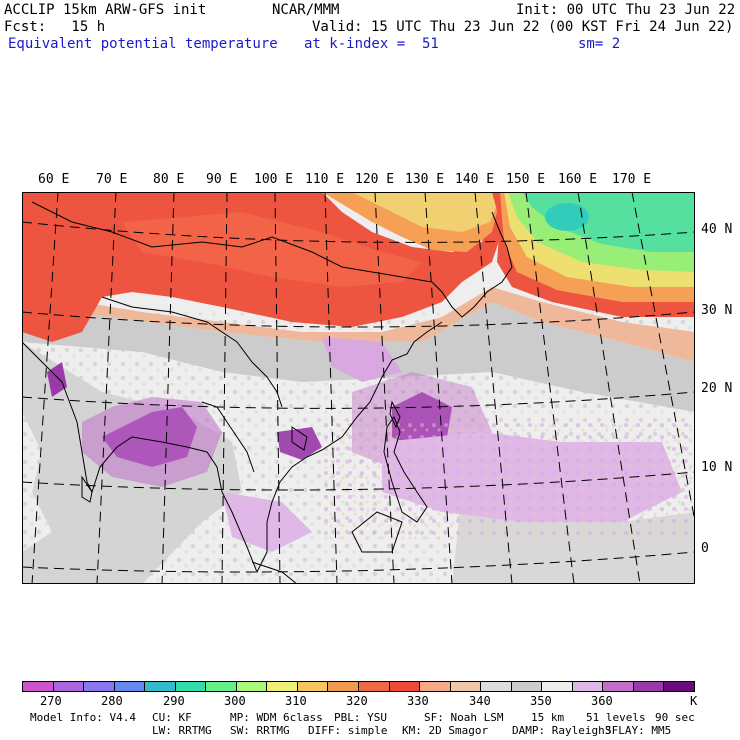 Image resolution: width=740 pixels, height=740 pixels. I want to click on footer-item: DIFF: simple, so click(348, 730).